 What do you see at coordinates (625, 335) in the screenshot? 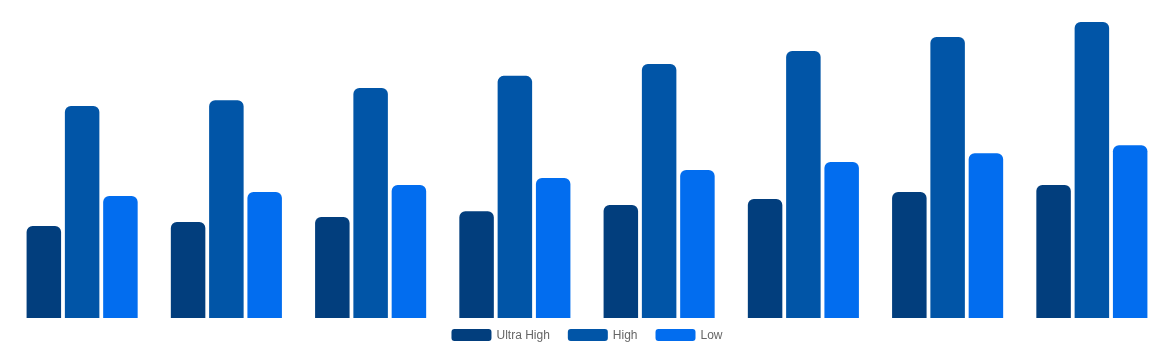
I see `legend-label: High` at bounding box center [625, 335].